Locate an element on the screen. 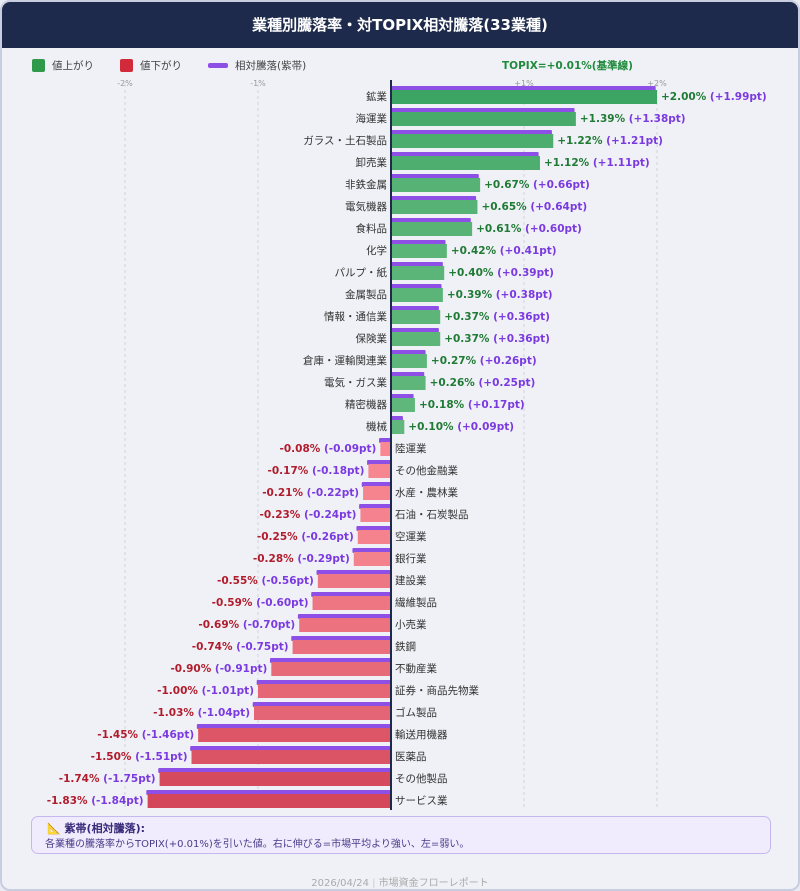 Image resolution: width=800 pixels, height=891 pixels. legend-up-swatch is located at coordinates (38, 65).